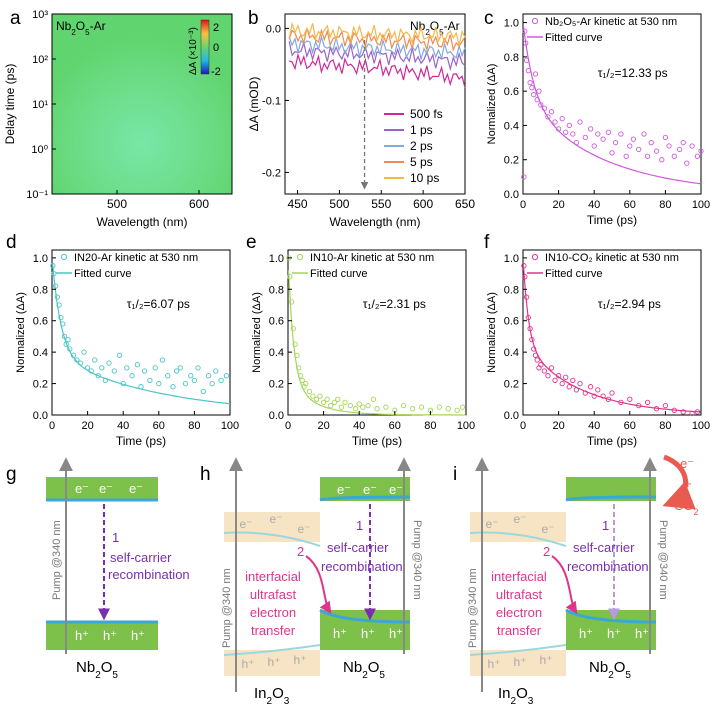 The width and height of the screenshot is (715, 712). I want to click on nb2o5-valence-band, so click(102, 636).